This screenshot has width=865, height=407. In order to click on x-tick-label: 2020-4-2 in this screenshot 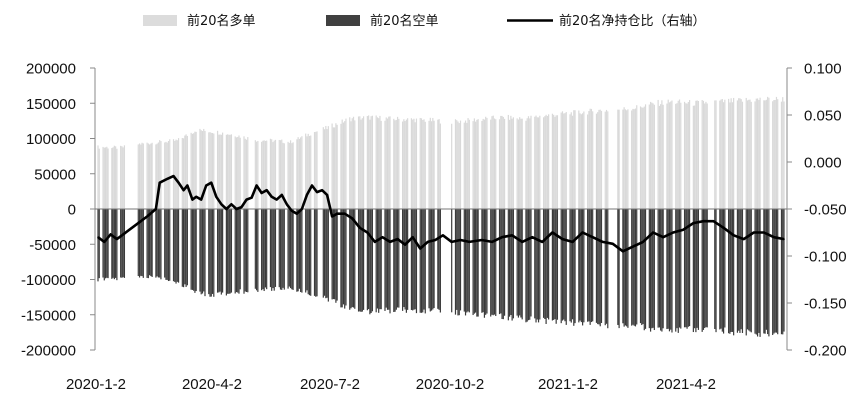, I will do `click(212, 384)`.